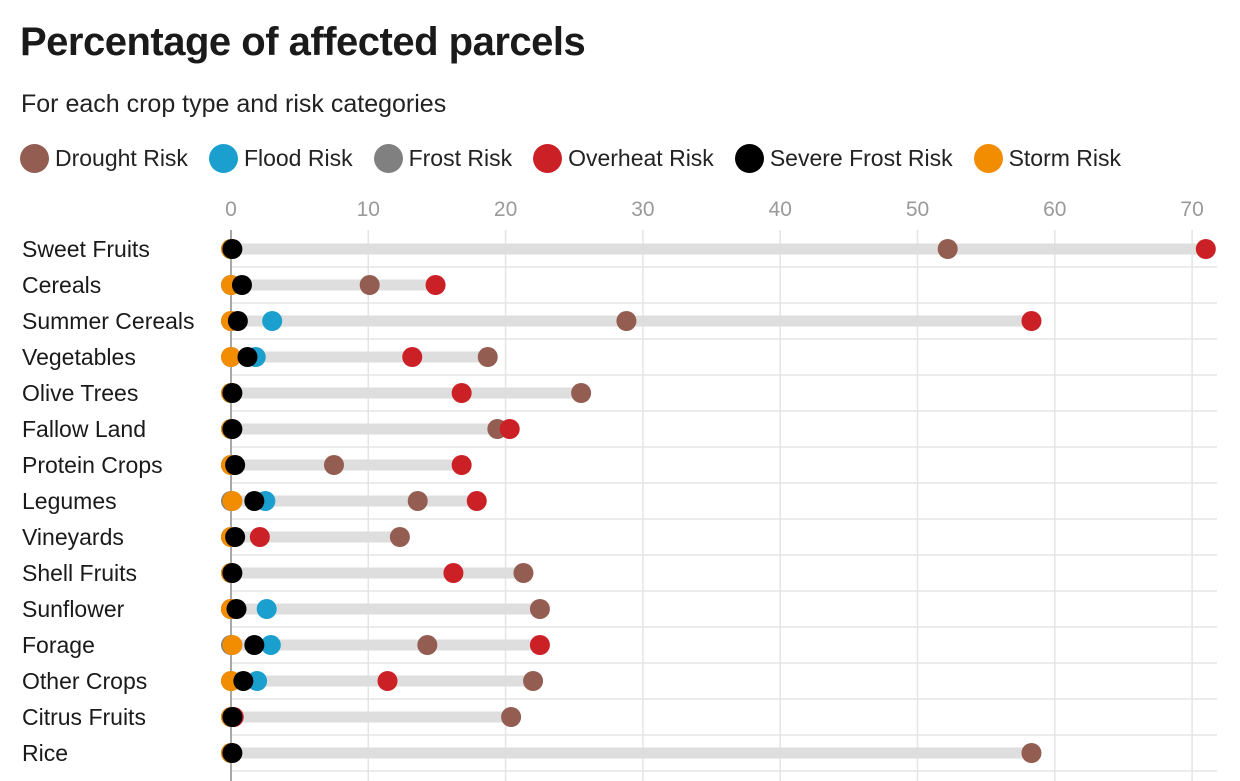 This screenshot has height=781, width=1240. I want to click on category-label: Olive Trees, so click(80, 393).